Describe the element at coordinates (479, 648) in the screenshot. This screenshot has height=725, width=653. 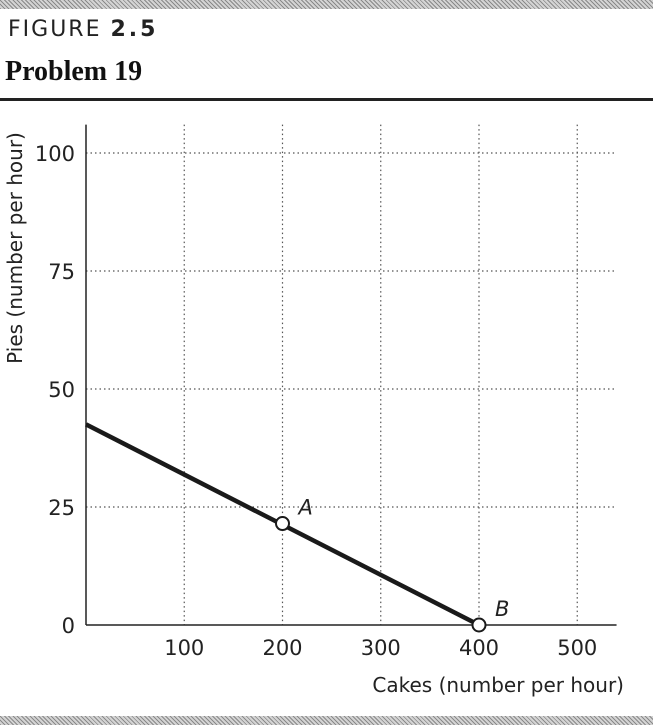
I see `x-tick-label-400: 400` at that location.